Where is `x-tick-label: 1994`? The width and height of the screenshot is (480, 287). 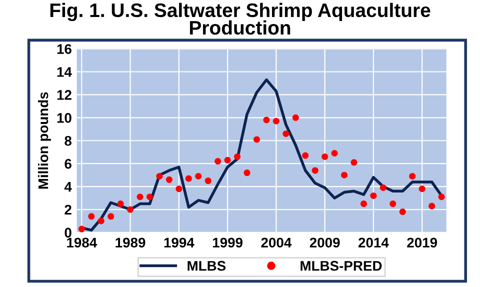 x-tick-label: 1994 is located at coordinates (179, 243).